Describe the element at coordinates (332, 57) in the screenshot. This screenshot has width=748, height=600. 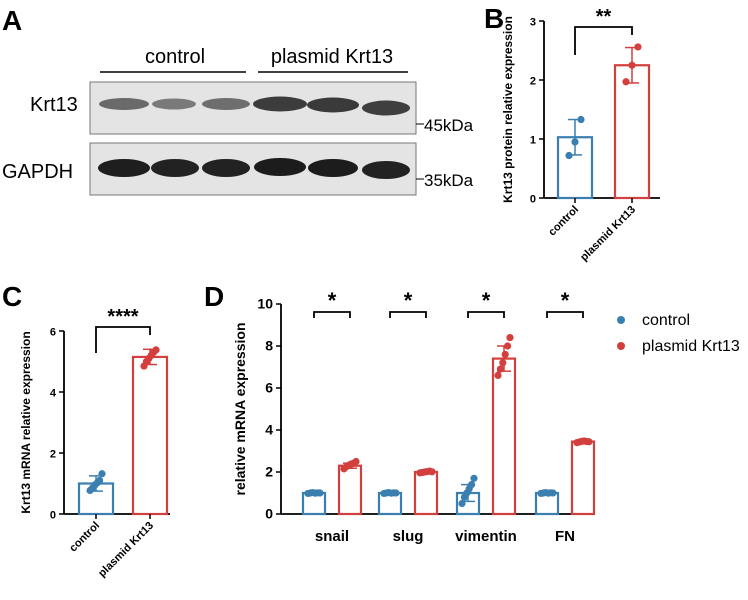
I see `blot-group-label-plasmid: plasmid Krt13` at that location.